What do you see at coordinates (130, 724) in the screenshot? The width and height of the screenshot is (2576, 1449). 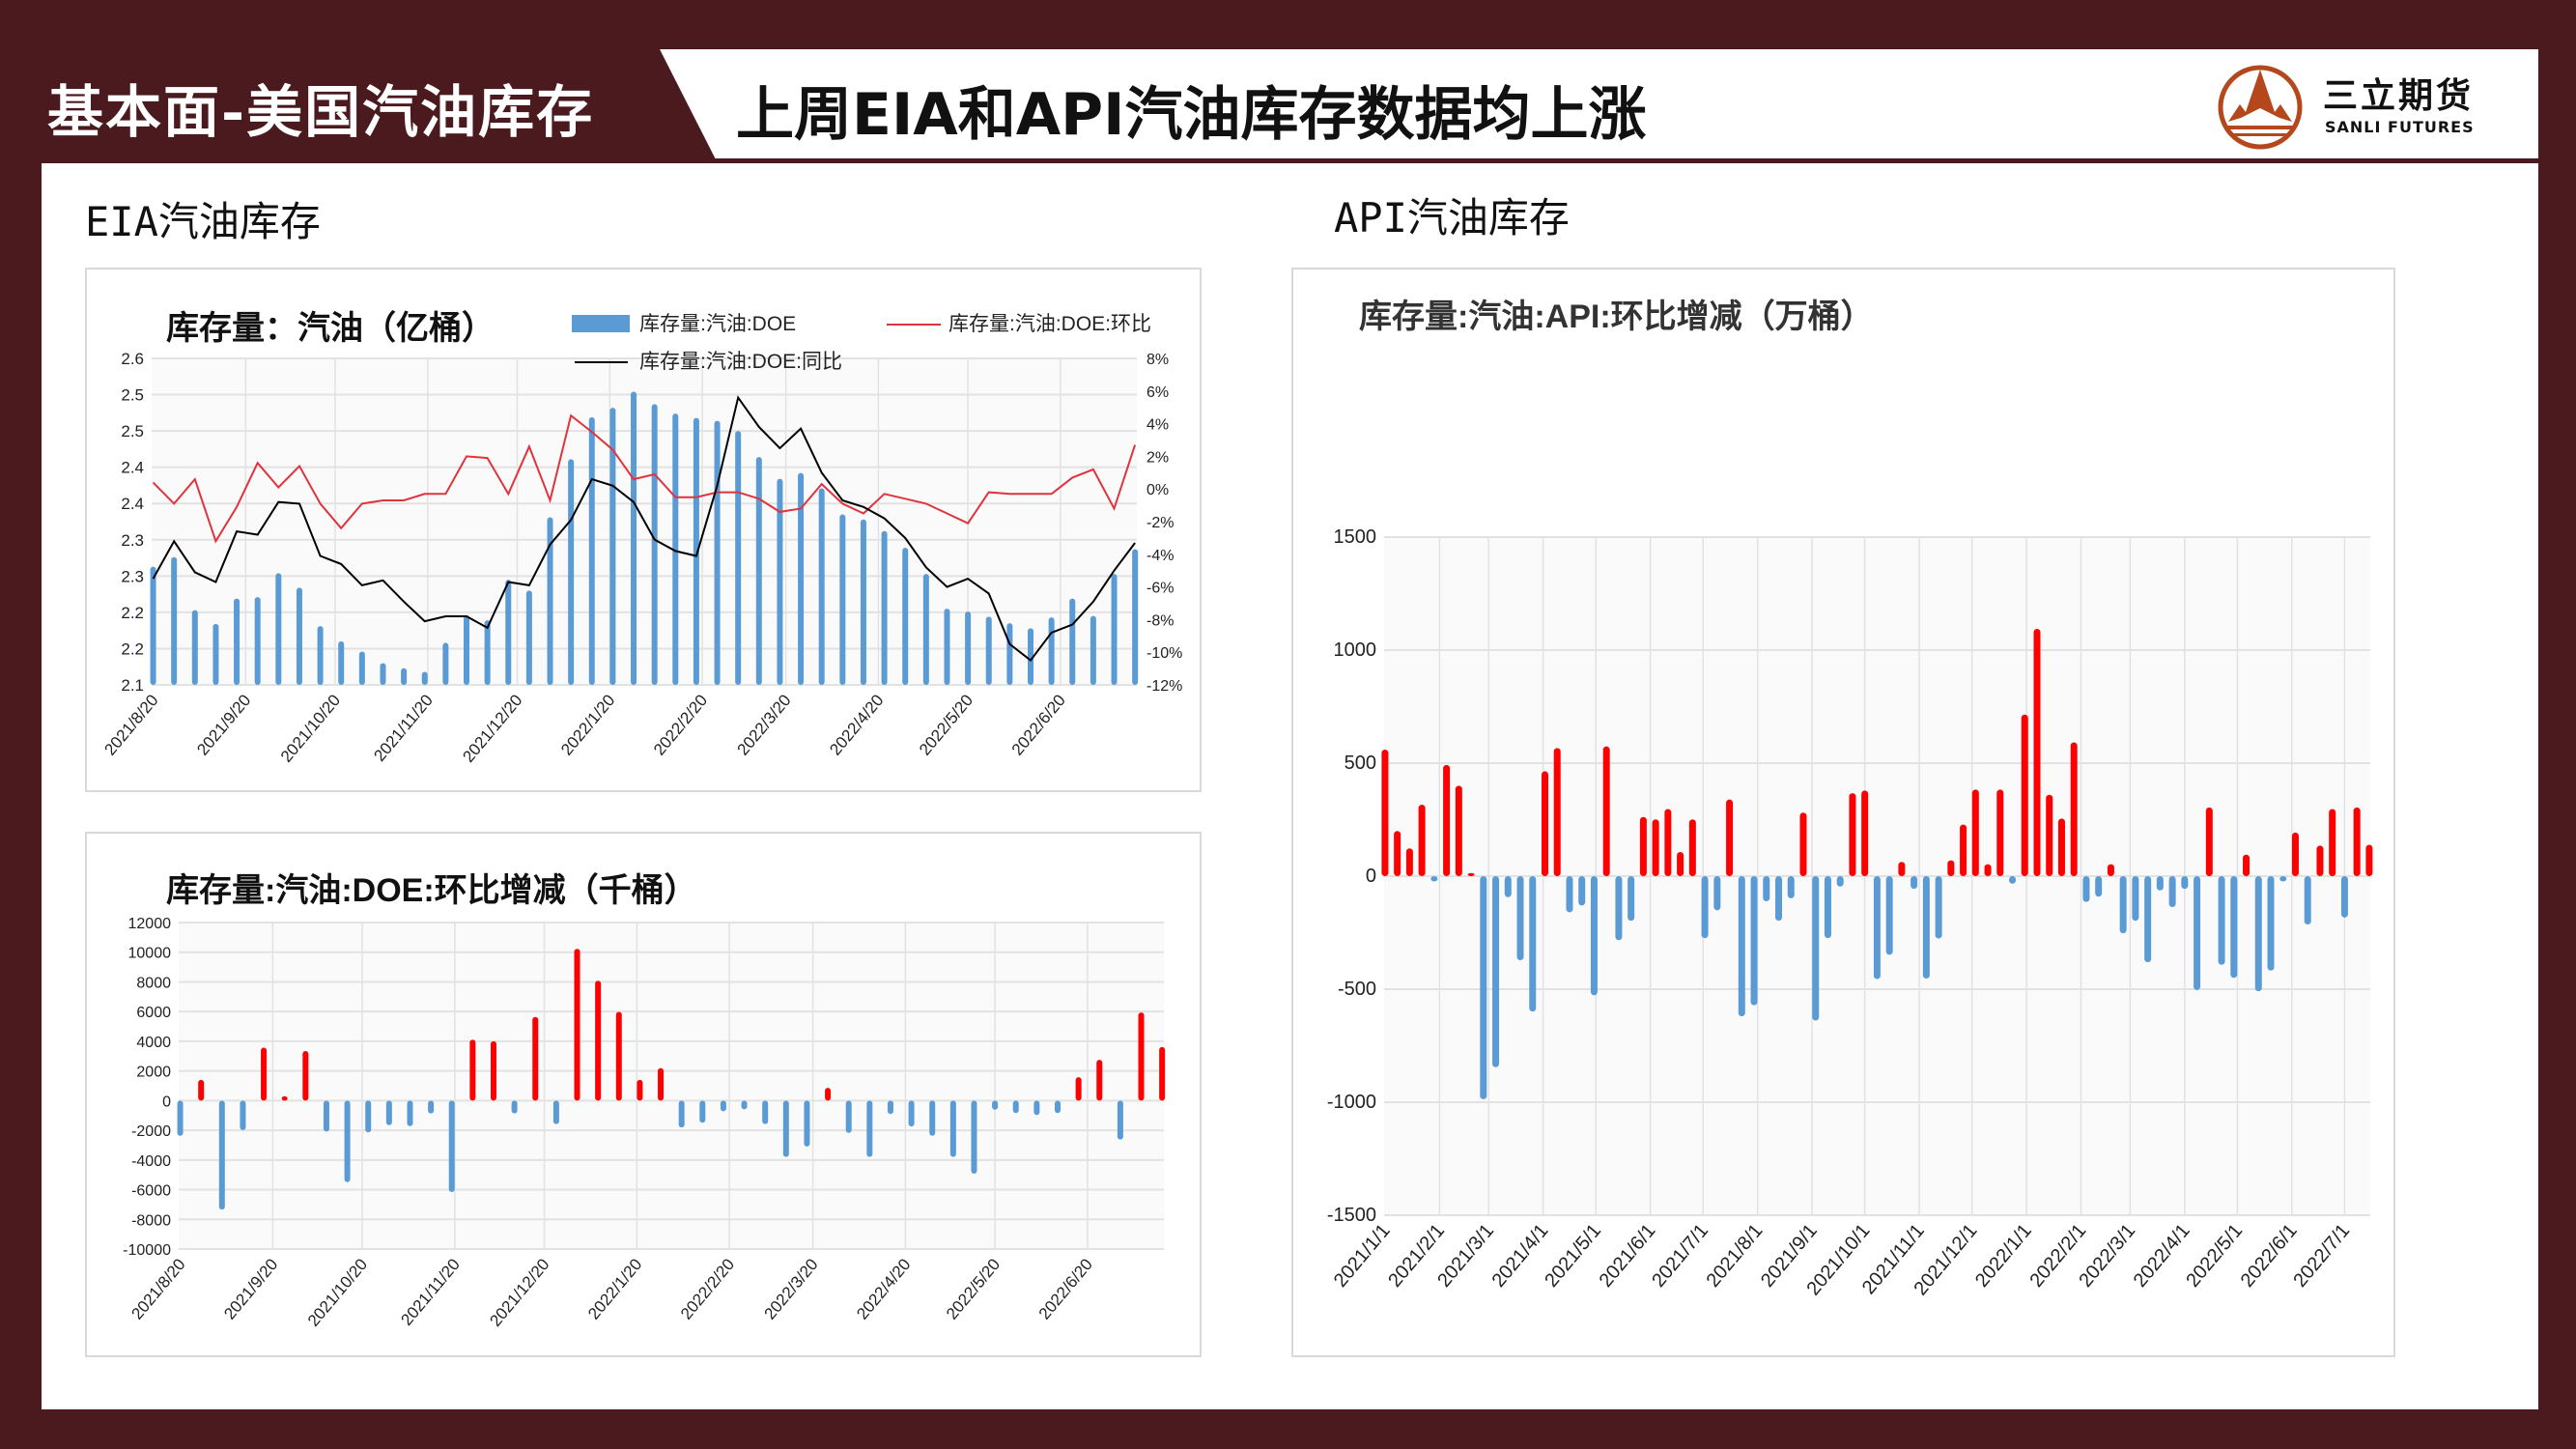 I see `x-tick-label: 2021/8/20` at bounding box center [130, 724].